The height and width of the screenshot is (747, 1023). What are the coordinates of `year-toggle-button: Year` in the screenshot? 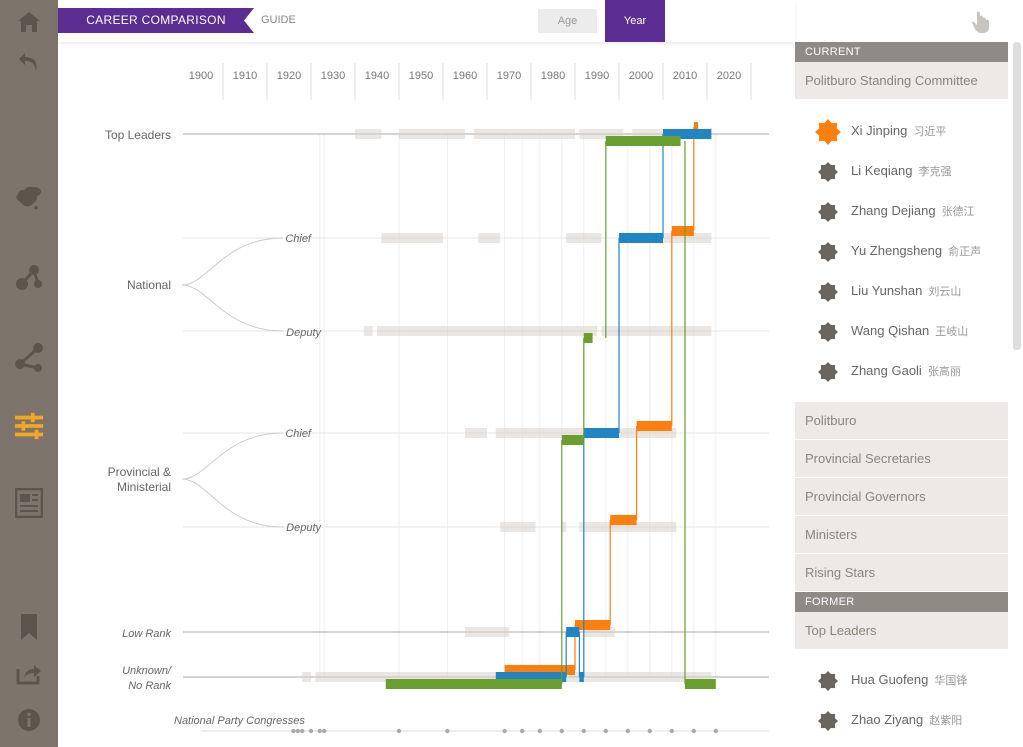 It's located at (635, 21).